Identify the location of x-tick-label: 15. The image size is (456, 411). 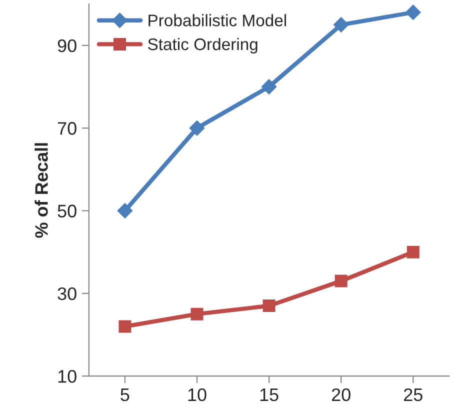
(269, 395).